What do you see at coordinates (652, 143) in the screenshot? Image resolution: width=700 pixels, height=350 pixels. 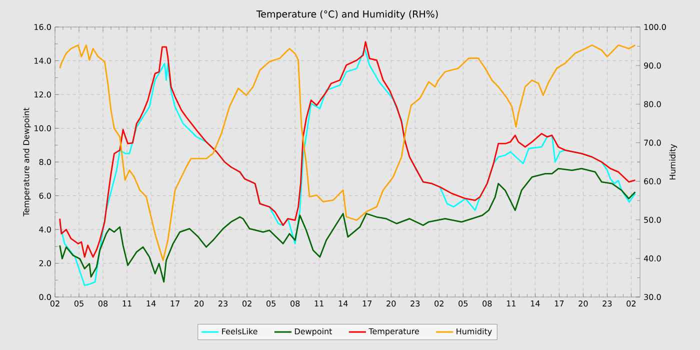 I see `y2-tick-label: 70.0` at bounding box center [652, 143].